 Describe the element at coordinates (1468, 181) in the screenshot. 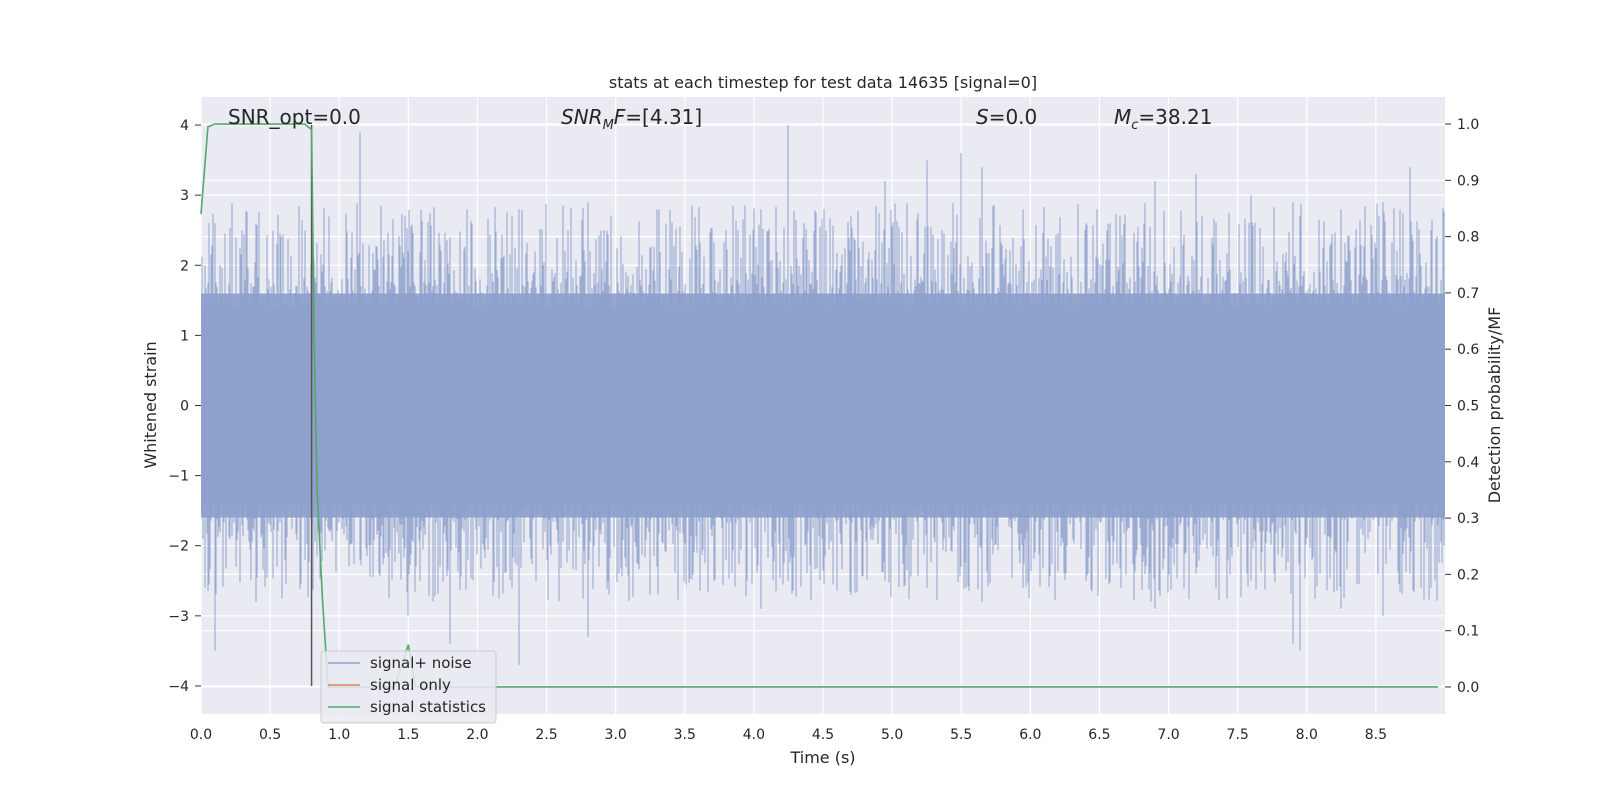

I see `y-right-tick-label: 0.9` at that location.